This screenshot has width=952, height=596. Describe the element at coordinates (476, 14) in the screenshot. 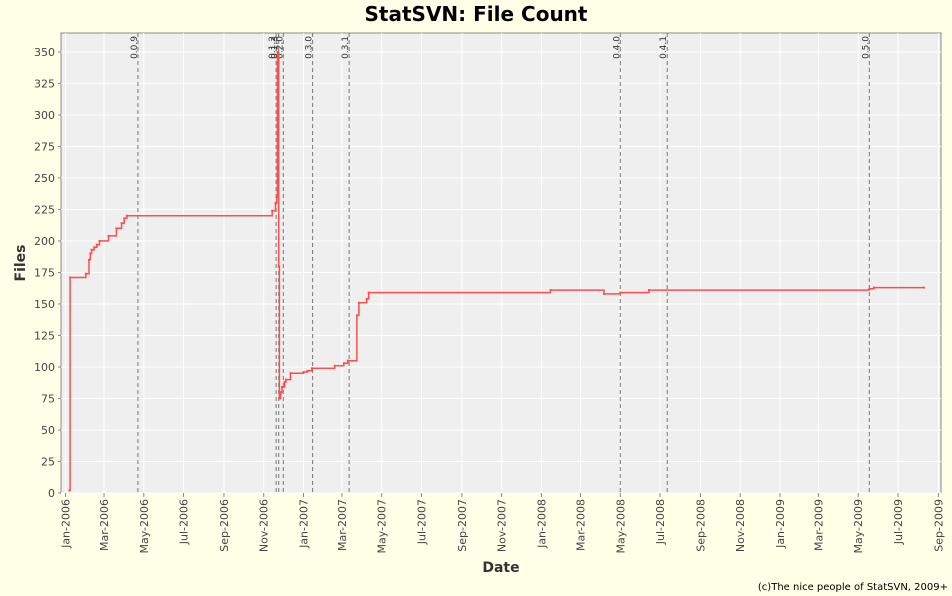

I see `chart-title: StatSVN: File Count` at that location.